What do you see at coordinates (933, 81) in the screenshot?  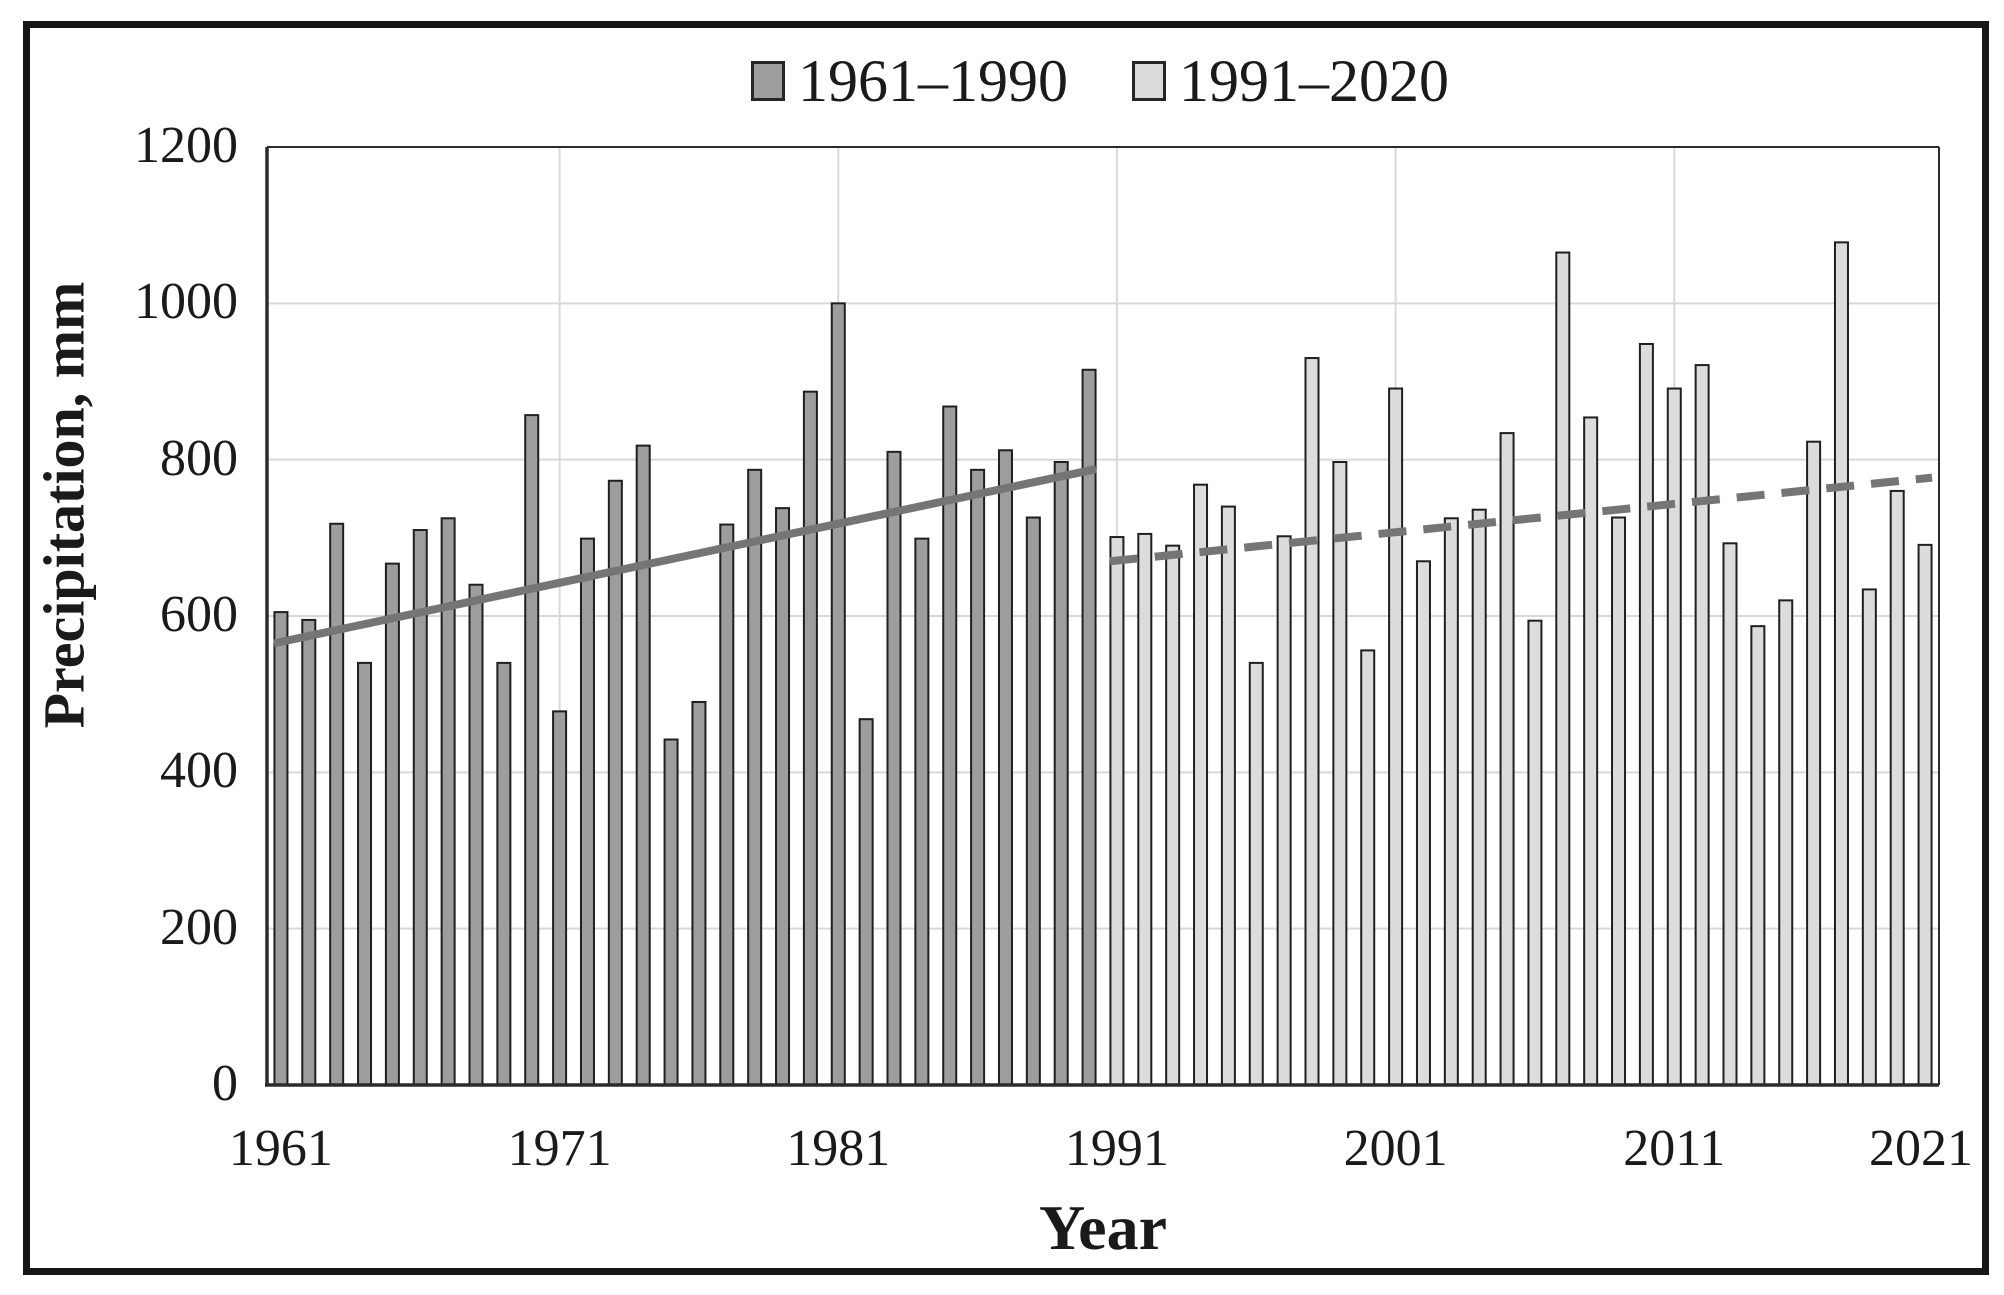 I see `legend-label-1961-1990: 1961–1990` at bounding box center [933, 81].